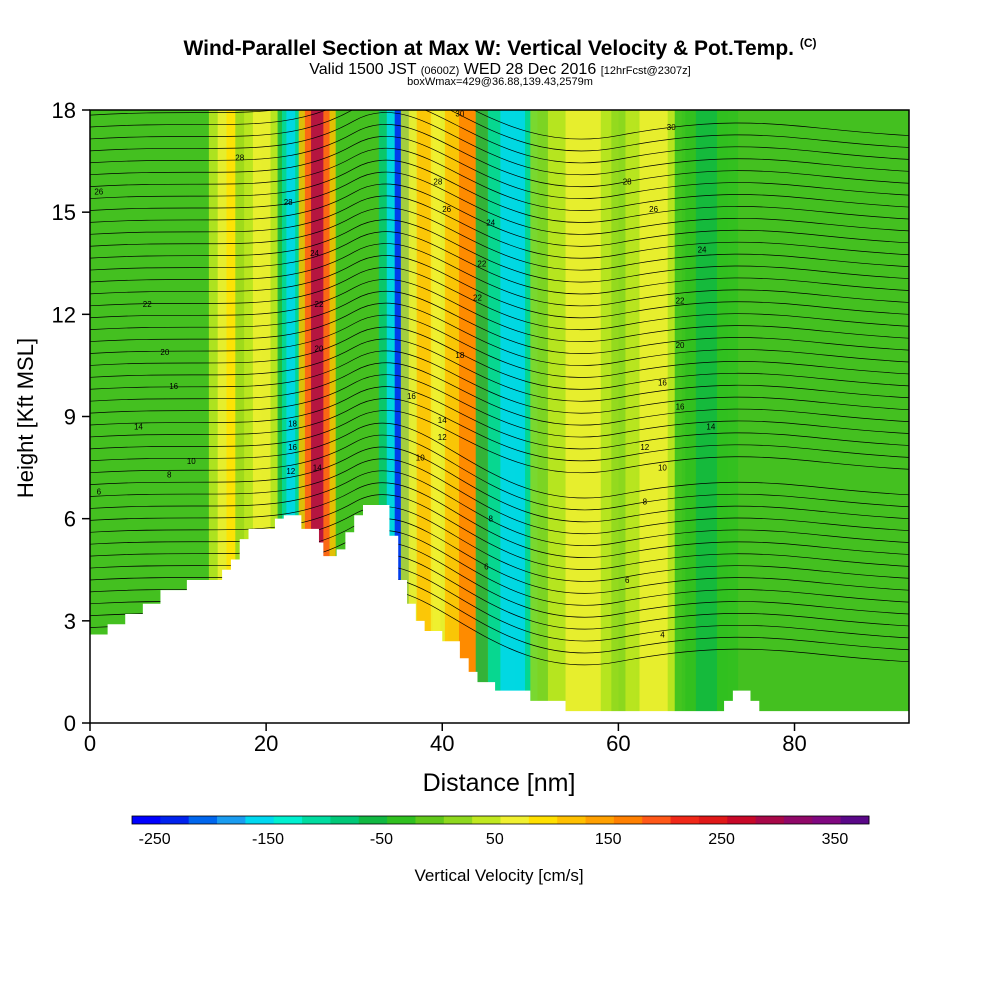 The height and width of the screenshot is (1000, 1000). Describe the element at coordinates (499, 783) in the screenshot. I see `x-axis-label: Distance [nm]` at that location.